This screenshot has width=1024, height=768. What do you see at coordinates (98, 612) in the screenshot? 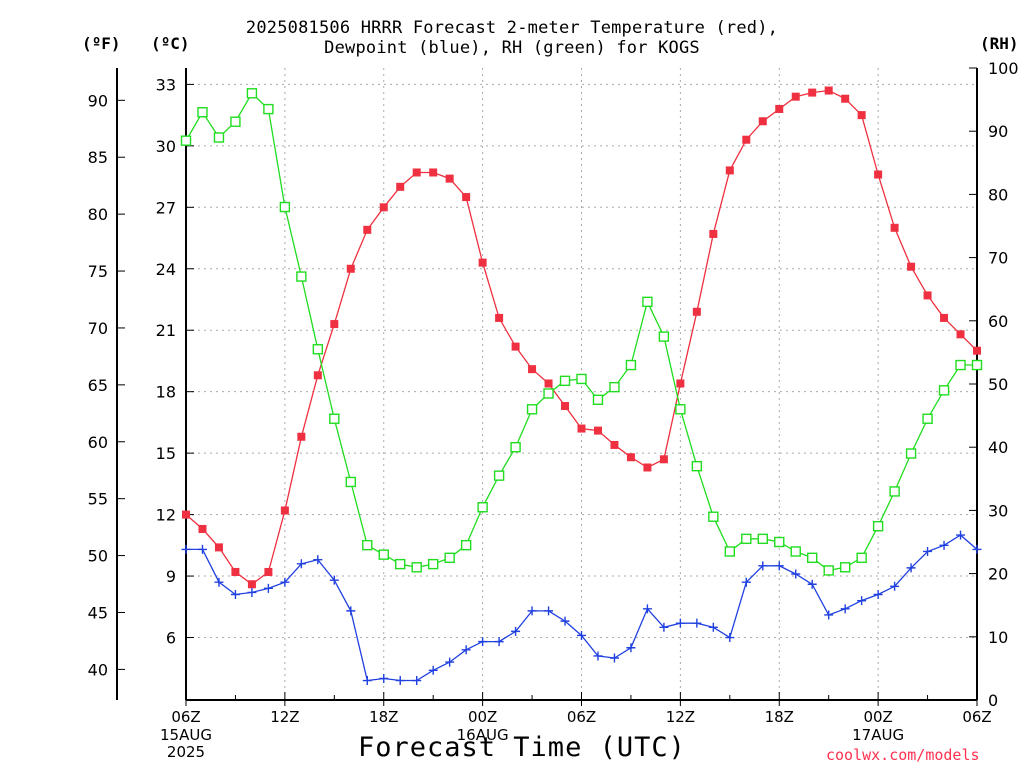
I see `fahrenheit-tick-label: 45` at bounding box center [98, 612].